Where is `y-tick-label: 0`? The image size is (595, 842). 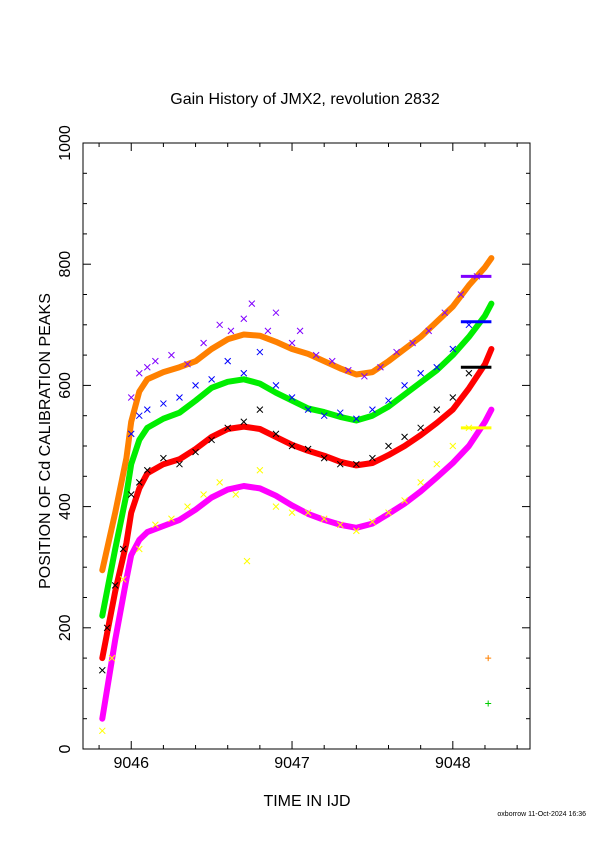
y-tick-label: 0 is located at coordinates (65, 748).